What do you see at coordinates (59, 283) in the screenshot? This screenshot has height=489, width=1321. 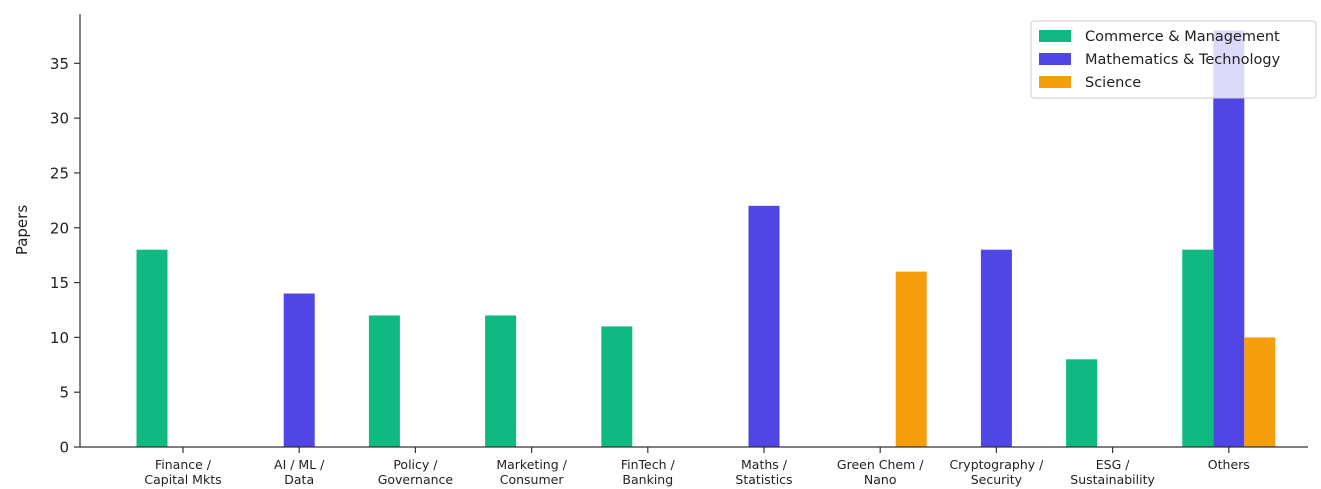 I see `y-tick-label: 15` at bounding box center [59, 283].